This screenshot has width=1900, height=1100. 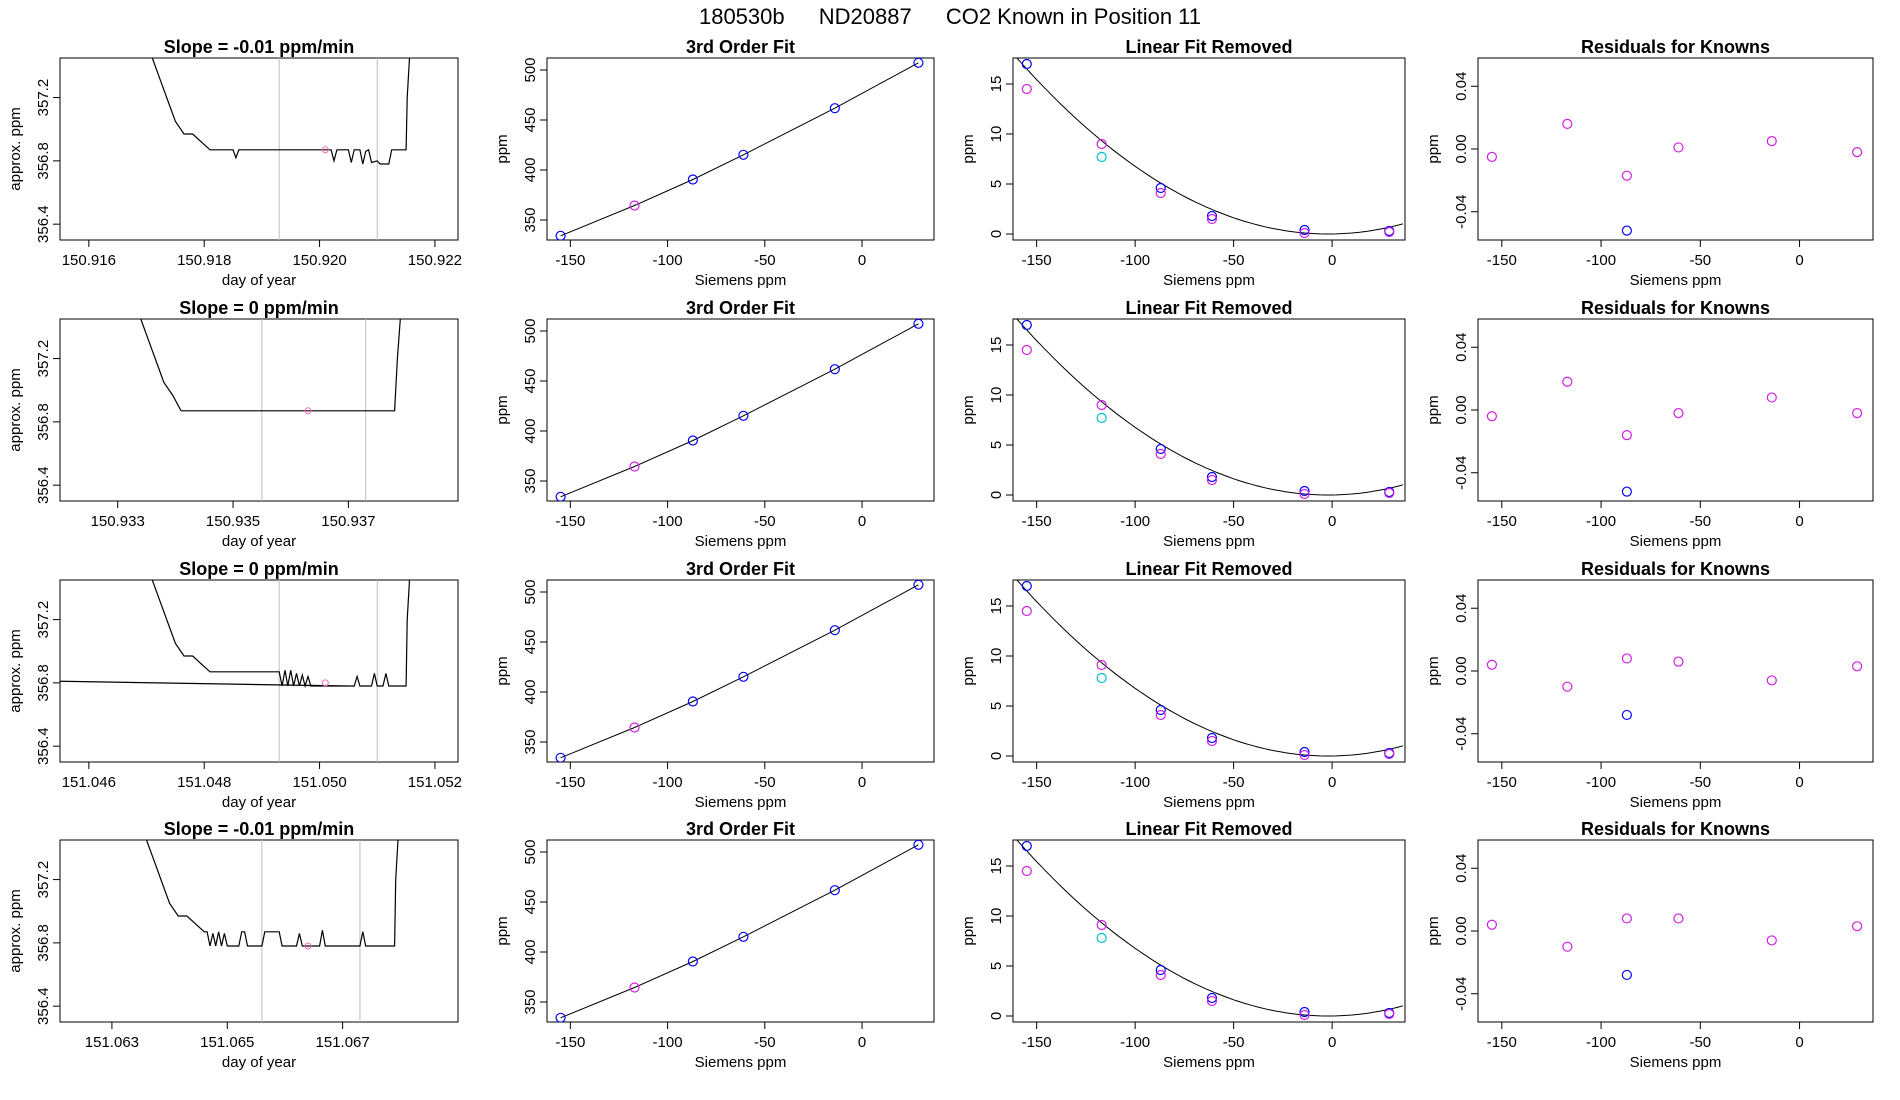 I want to click on x-tick-label: 151.063, so click(x=112, y=1042).